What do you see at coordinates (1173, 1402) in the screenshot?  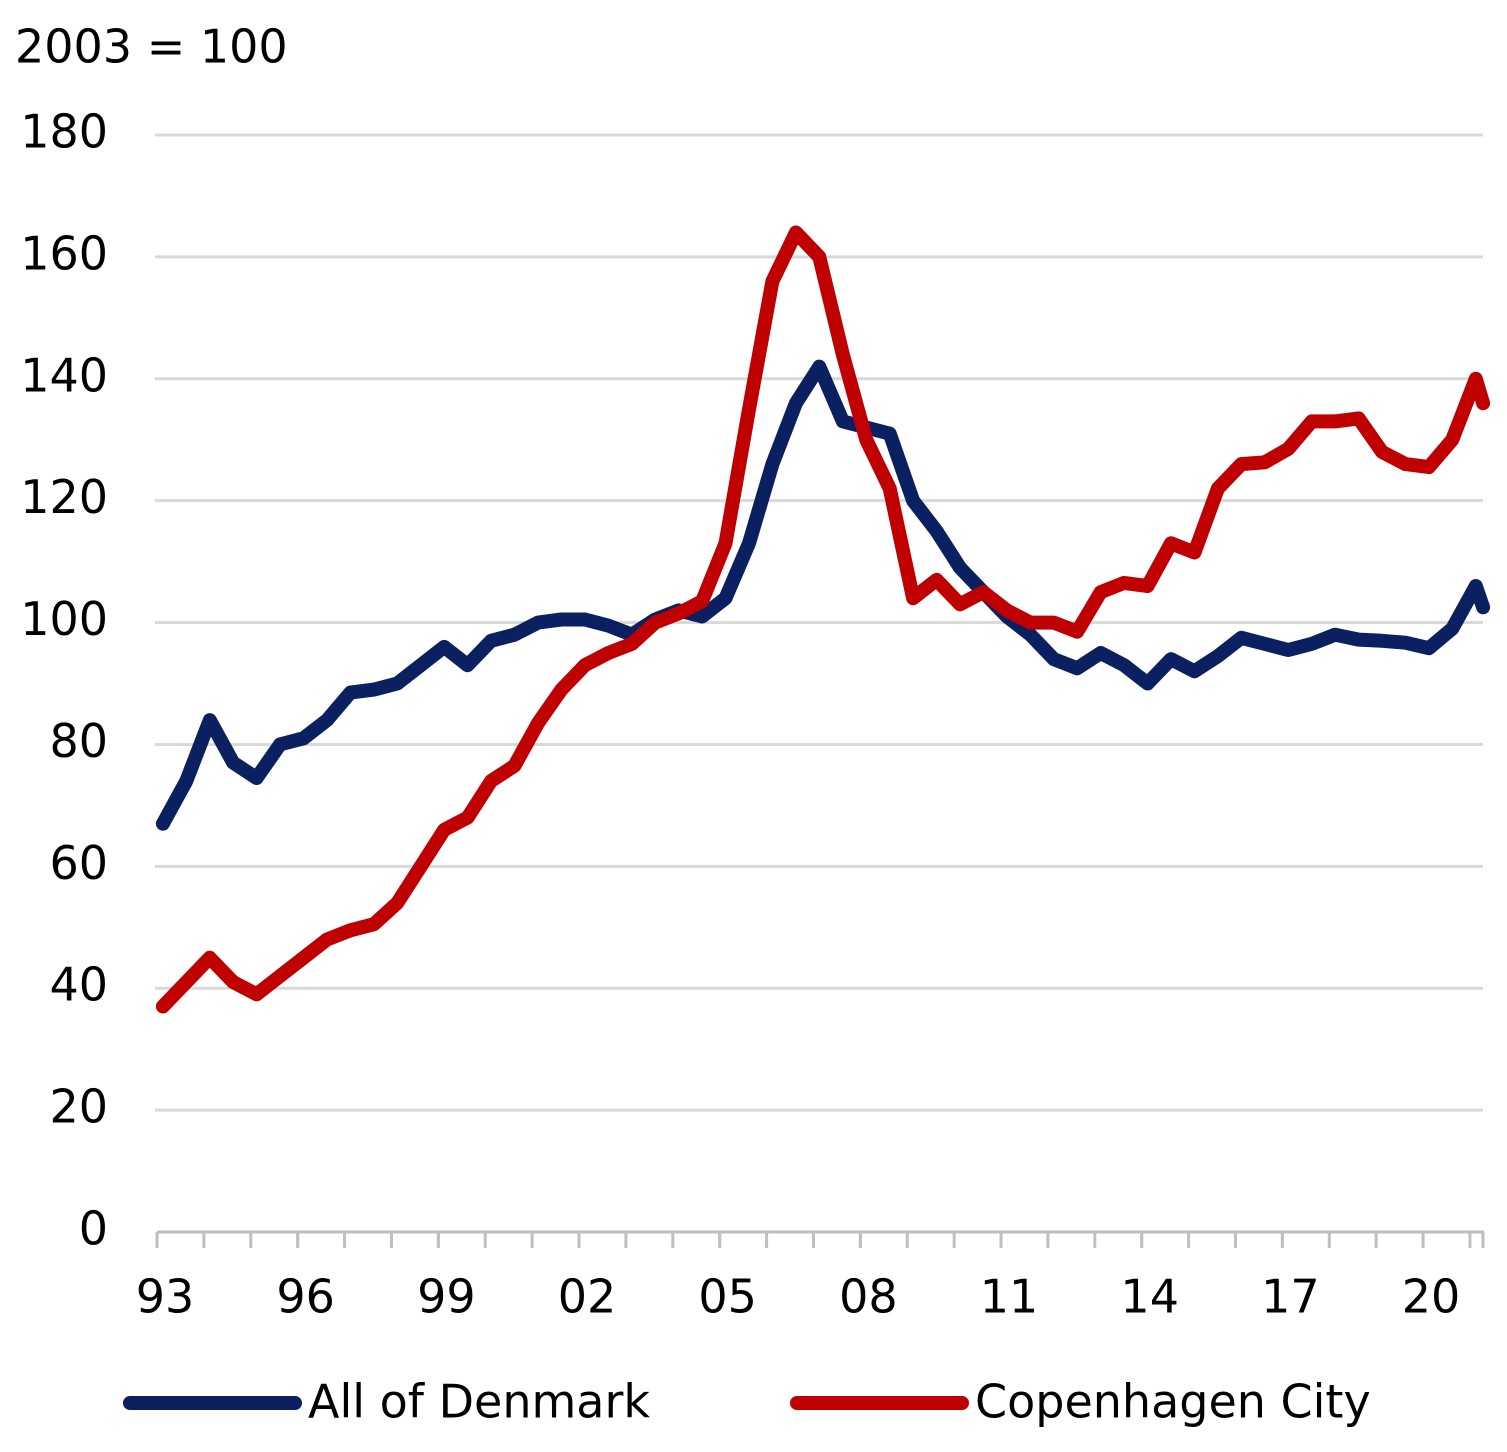 I see `legend-label: Copenhagen City` at bounding box center [1173, 1402].